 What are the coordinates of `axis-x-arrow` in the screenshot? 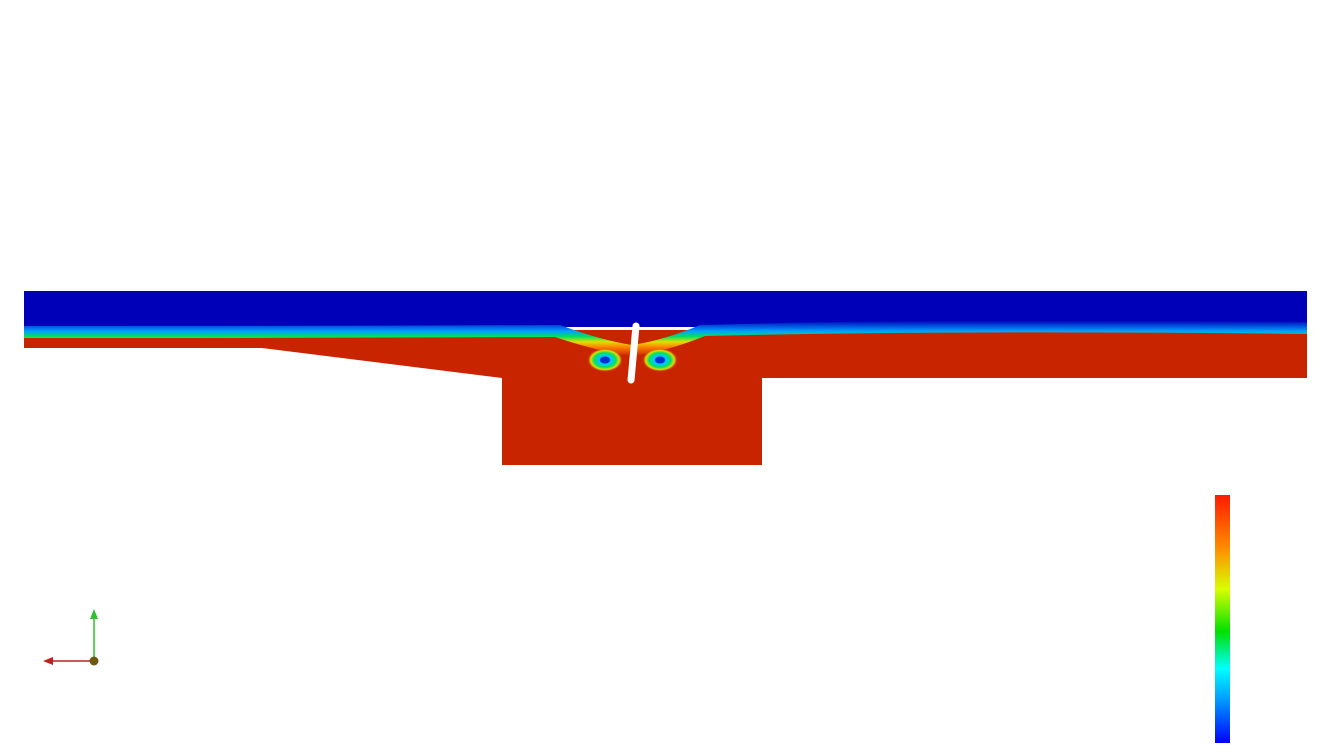 It's located at (48, 661).